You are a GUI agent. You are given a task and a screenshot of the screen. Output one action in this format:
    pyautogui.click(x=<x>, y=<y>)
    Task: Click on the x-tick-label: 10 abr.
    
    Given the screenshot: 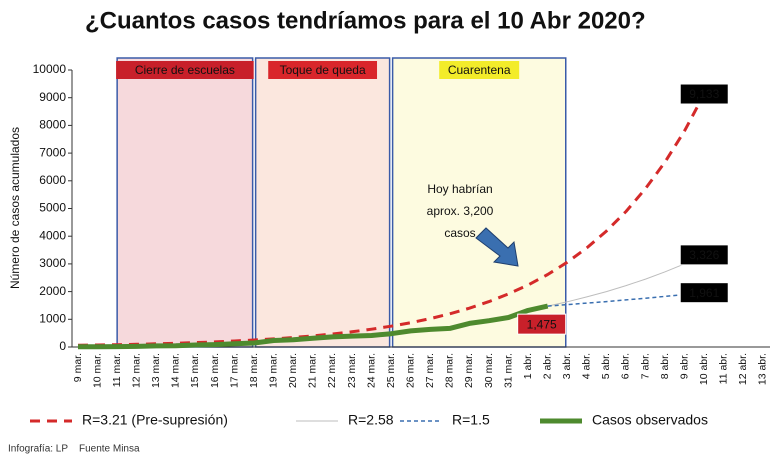 What is the action you would take?
    pyautogui.click(x=704, y=369)
    